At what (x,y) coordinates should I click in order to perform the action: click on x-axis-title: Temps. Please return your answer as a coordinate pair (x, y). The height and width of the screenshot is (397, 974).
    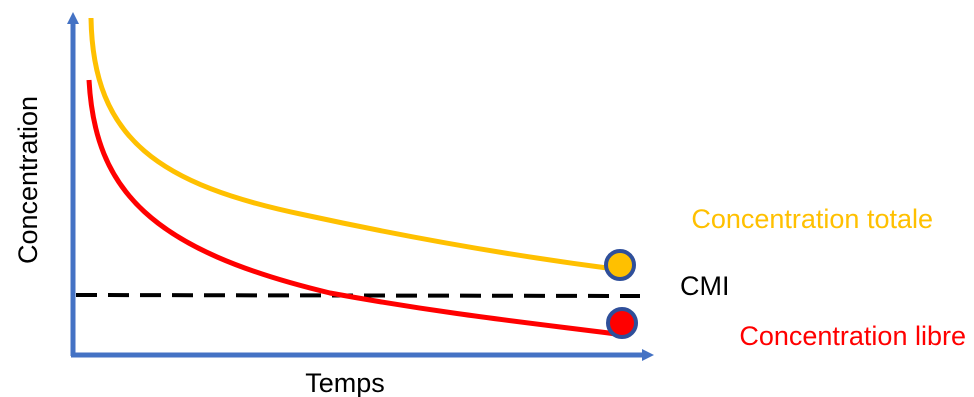
    Looking at the image, I should click on (345, 382).